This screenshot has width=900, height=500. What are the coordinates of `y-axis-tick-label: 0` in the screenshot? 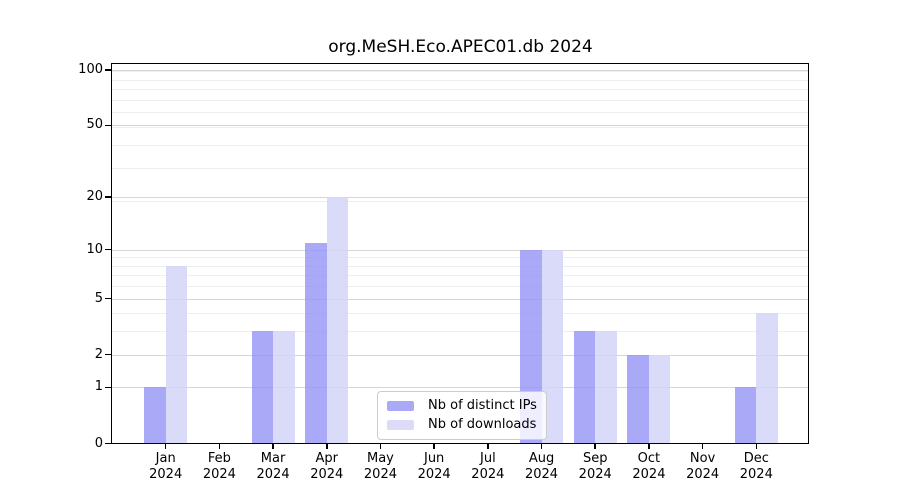 It's located at (98, 443).